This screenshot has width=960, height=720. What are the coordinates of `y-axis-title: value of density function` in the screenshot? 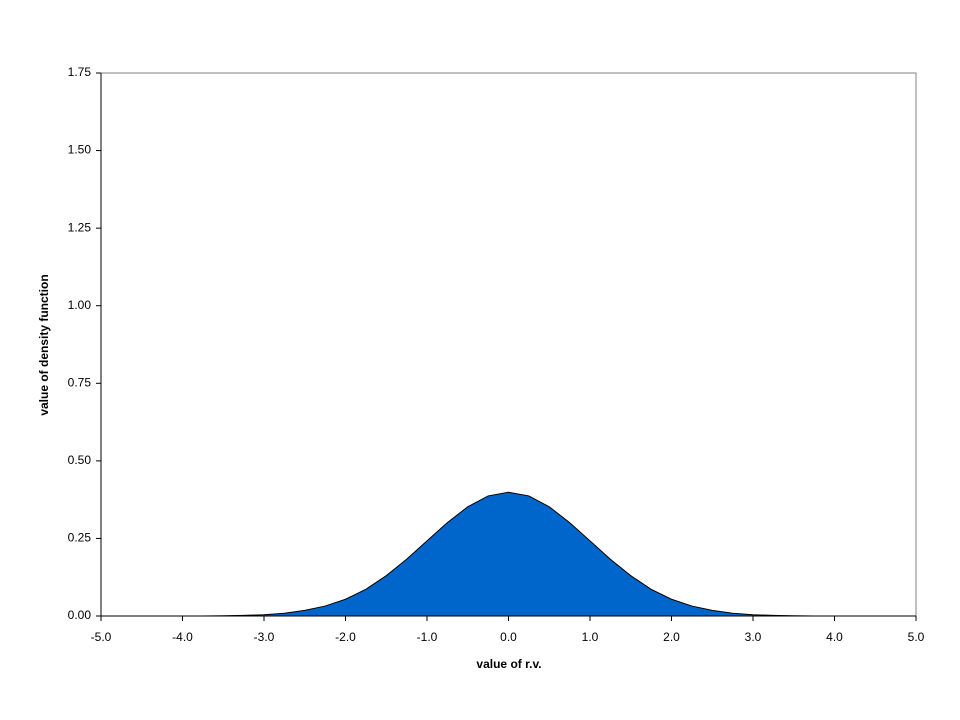 It's located at (44, 344).